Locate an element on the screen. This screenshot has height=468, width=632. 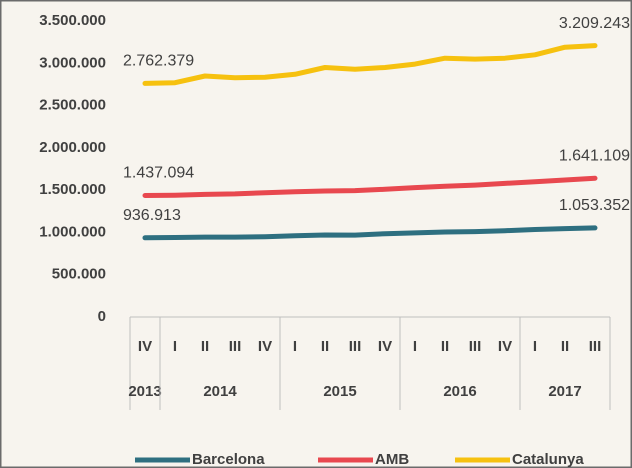
y-tick-label: 500.000 is located at coordinates (79, 274).